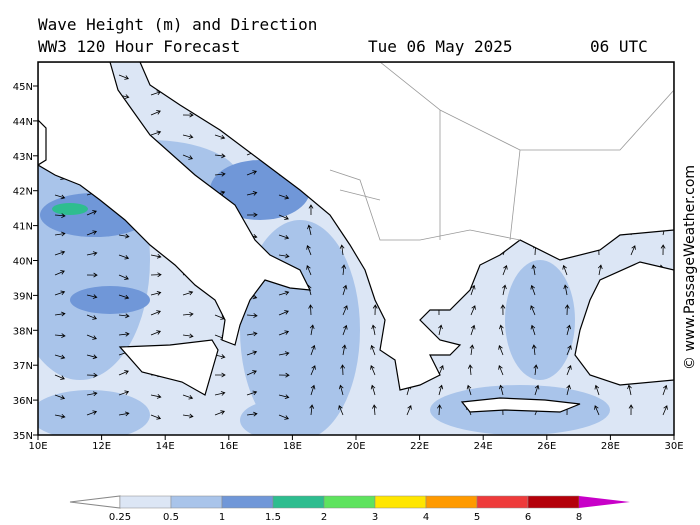 This screenshot has width=700, height=525. Describe the element at coordinates (42, 142) in the screenshot. I see `sardinia` at that location.